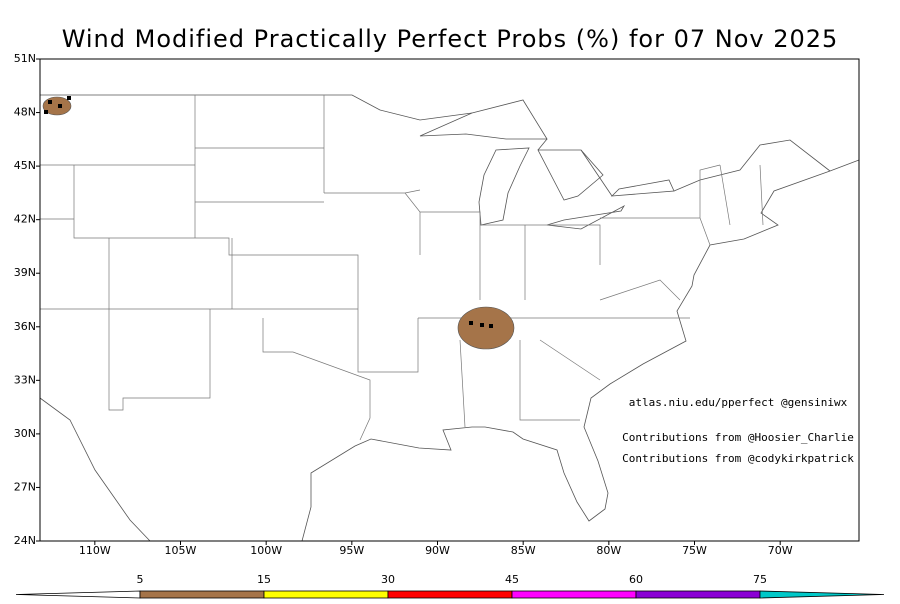 The width and height of the screenshot is (900, 604). Describe the element at coordinates (388, 579) in the screenshot. I see `colorbar-label: 30` at that location.